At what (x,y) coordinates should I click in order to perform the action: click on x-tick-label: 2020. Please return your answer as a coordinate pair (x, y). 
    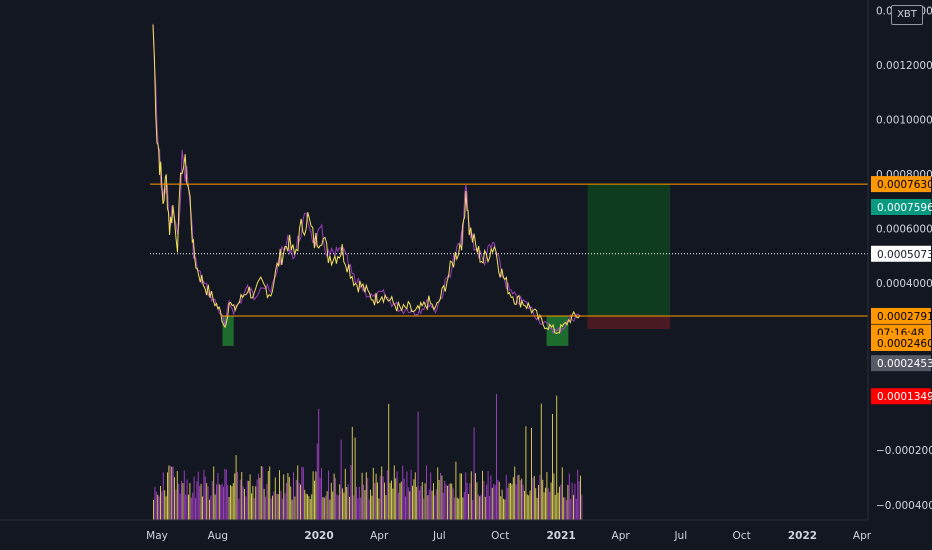
    Looking at the image, I should click on (318, 536).